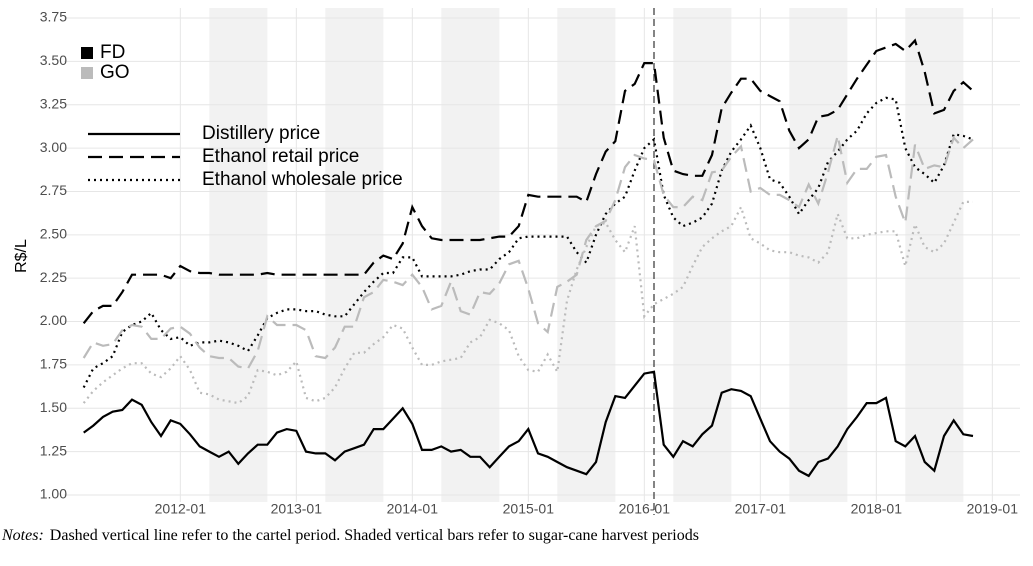 This screenshot has height=566, width=1033. What do you see at coordinates (761, 509) in the screenshot?
I see `x-tick-label: 2017-01` at bounding box center [761, 509].